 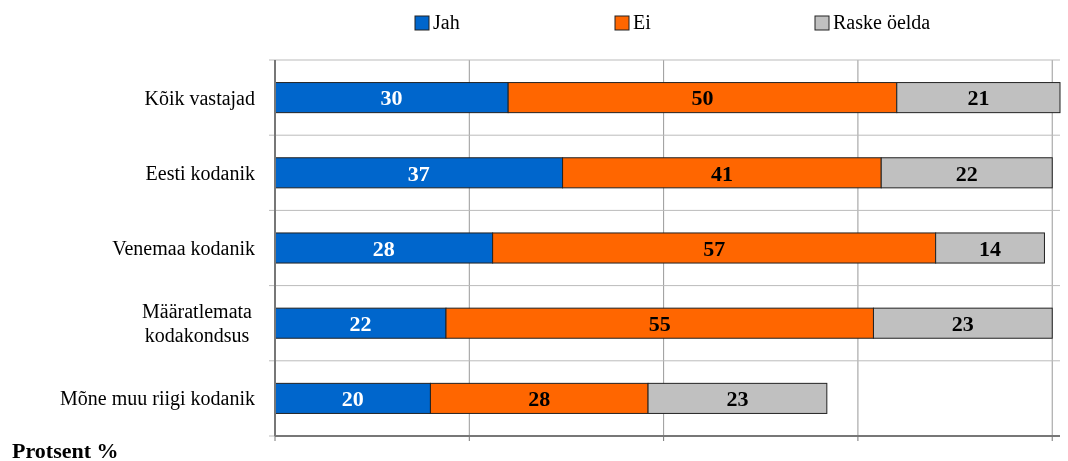 What do you see at coordinates (65, 449) in the screenshot?
I see `x-axis-title: Protsent %` at bounding box center [65, 449].